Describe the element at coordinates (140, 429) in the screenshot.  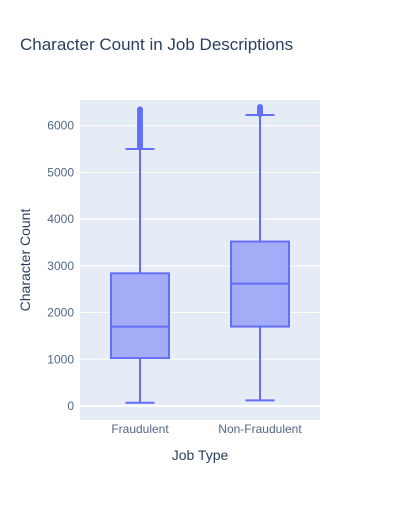
I see `x-tick-label: Fraudulent` at that location.